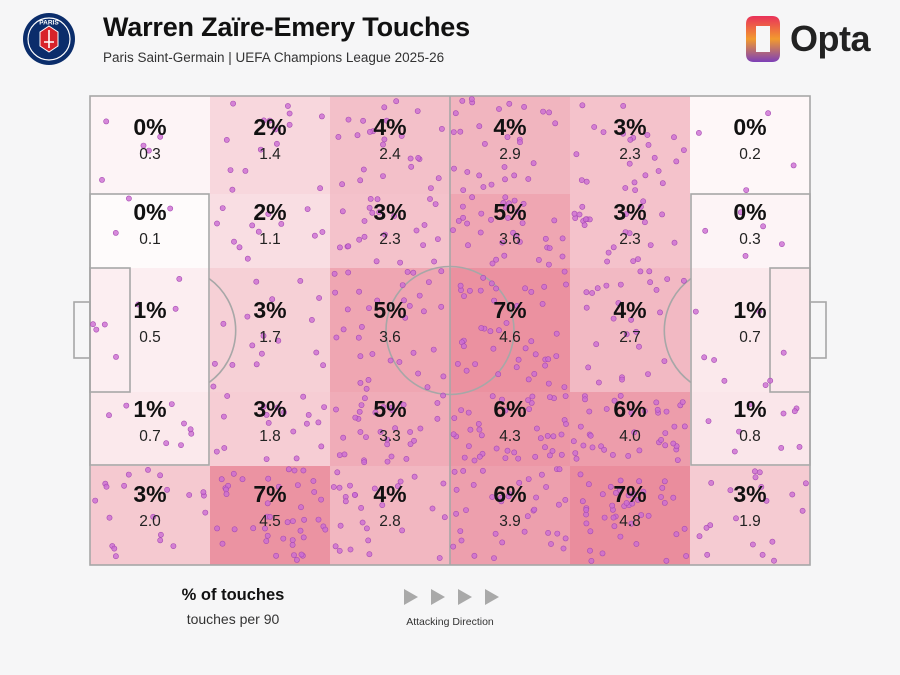  Describe the element at coordinates (286, 27) in the screenshot. I see `page-title: Warren Zaïre-Emery Touches` at that location.